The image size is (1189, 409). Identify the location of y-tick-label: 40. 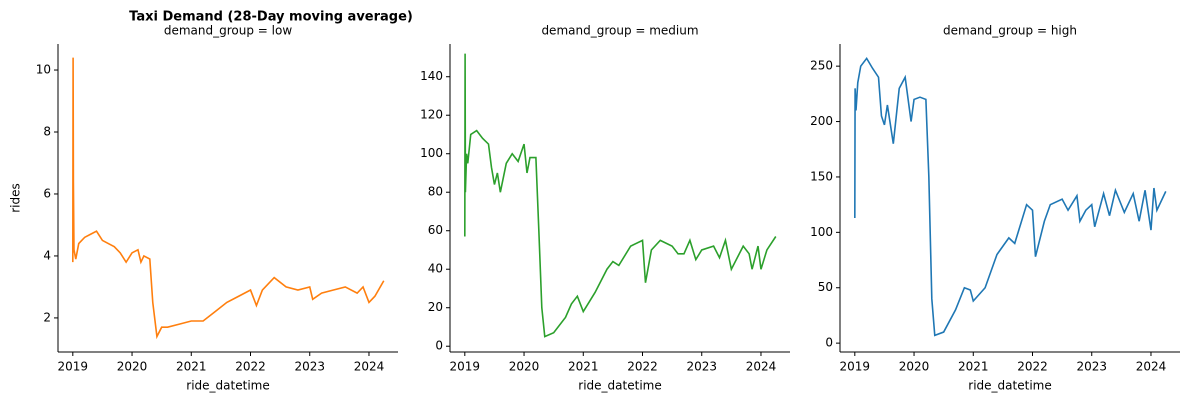
(435, 269).